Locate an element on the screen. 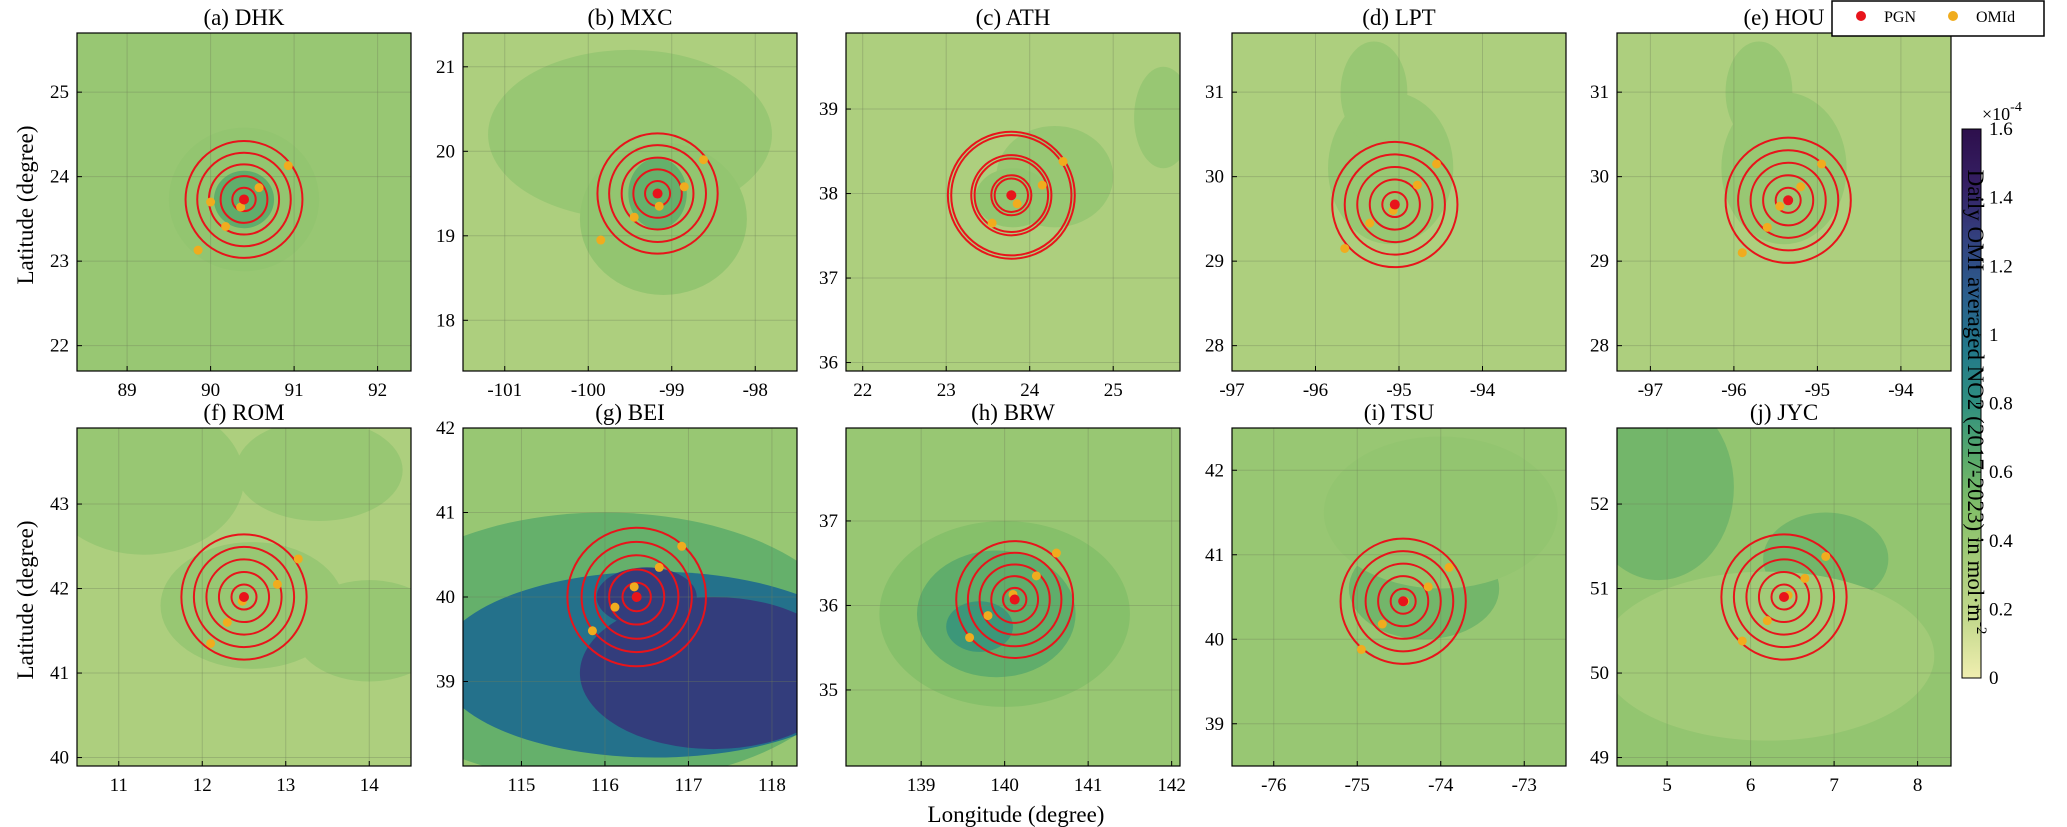 This screenshot has height=827, width=2067. y-tick-label: 43 is located at coordinates (59, 504).